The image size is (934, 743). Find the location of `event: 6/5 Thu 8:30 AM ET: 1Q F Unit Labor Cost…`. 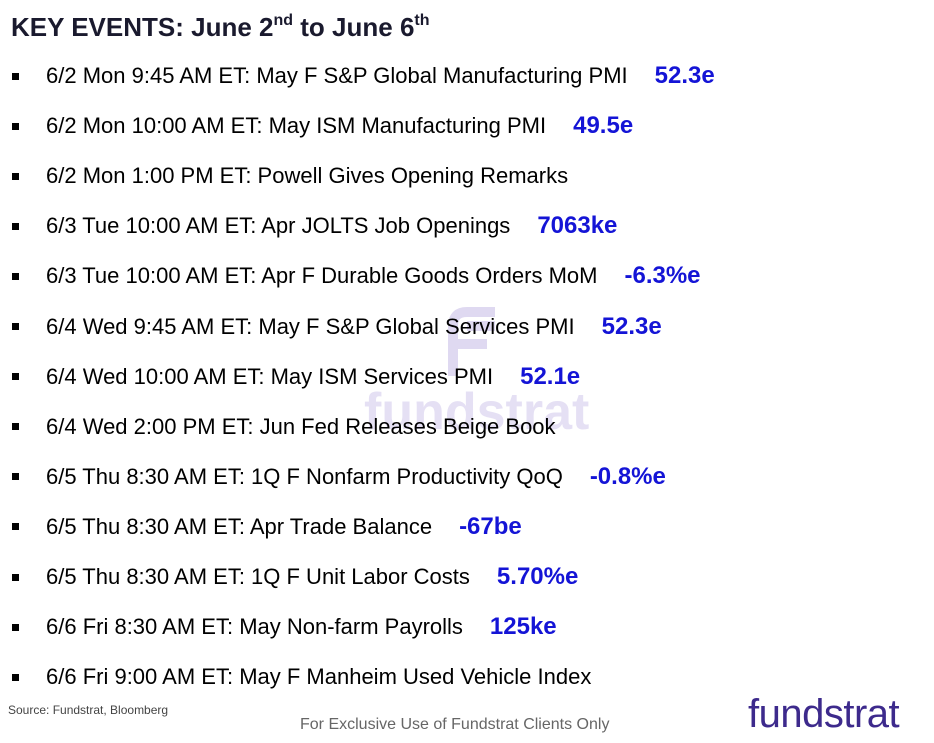

event: 6/5 Thu 8:30 AM ET: 1Q F Unit Labor Cost… is located at coordinates (312, 577).